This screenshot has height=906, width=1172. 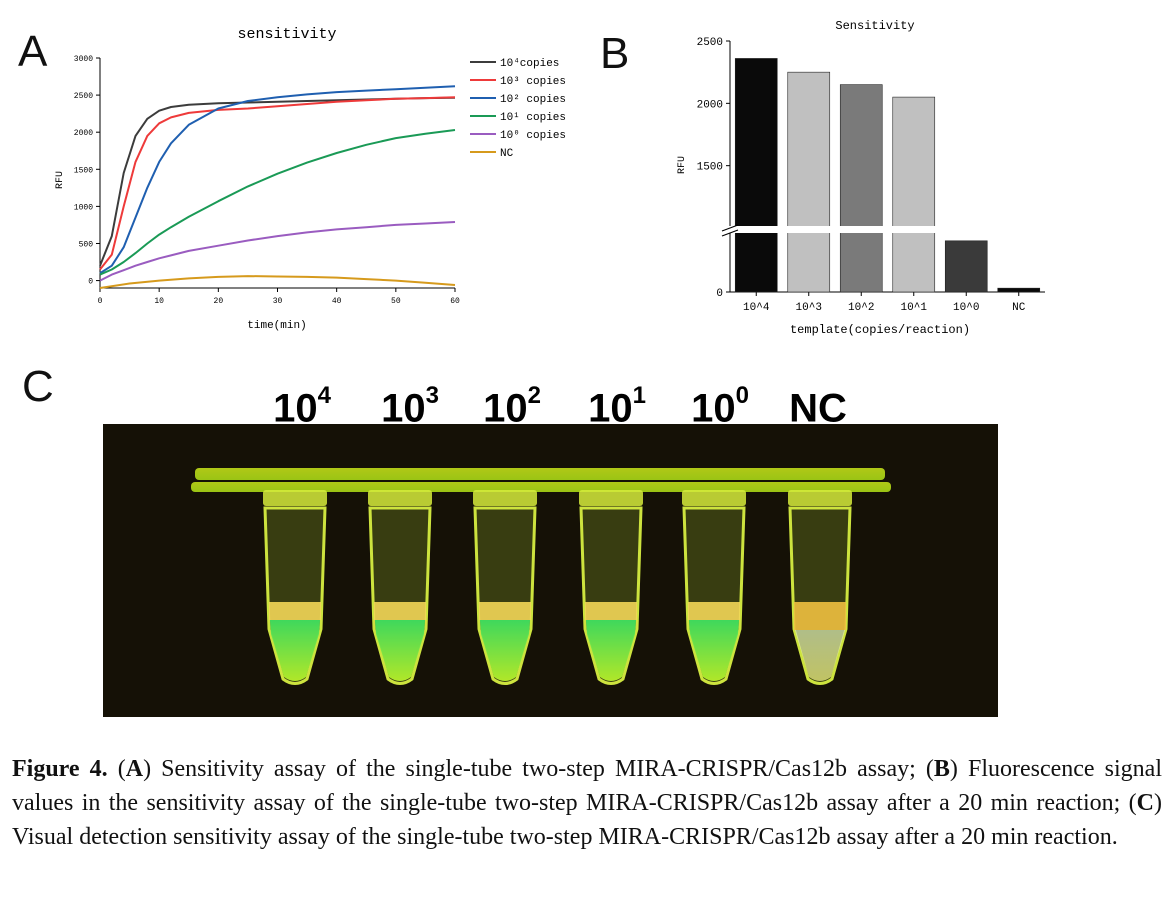 I want to click on caption-paren: (, so click(x=121, y=769).